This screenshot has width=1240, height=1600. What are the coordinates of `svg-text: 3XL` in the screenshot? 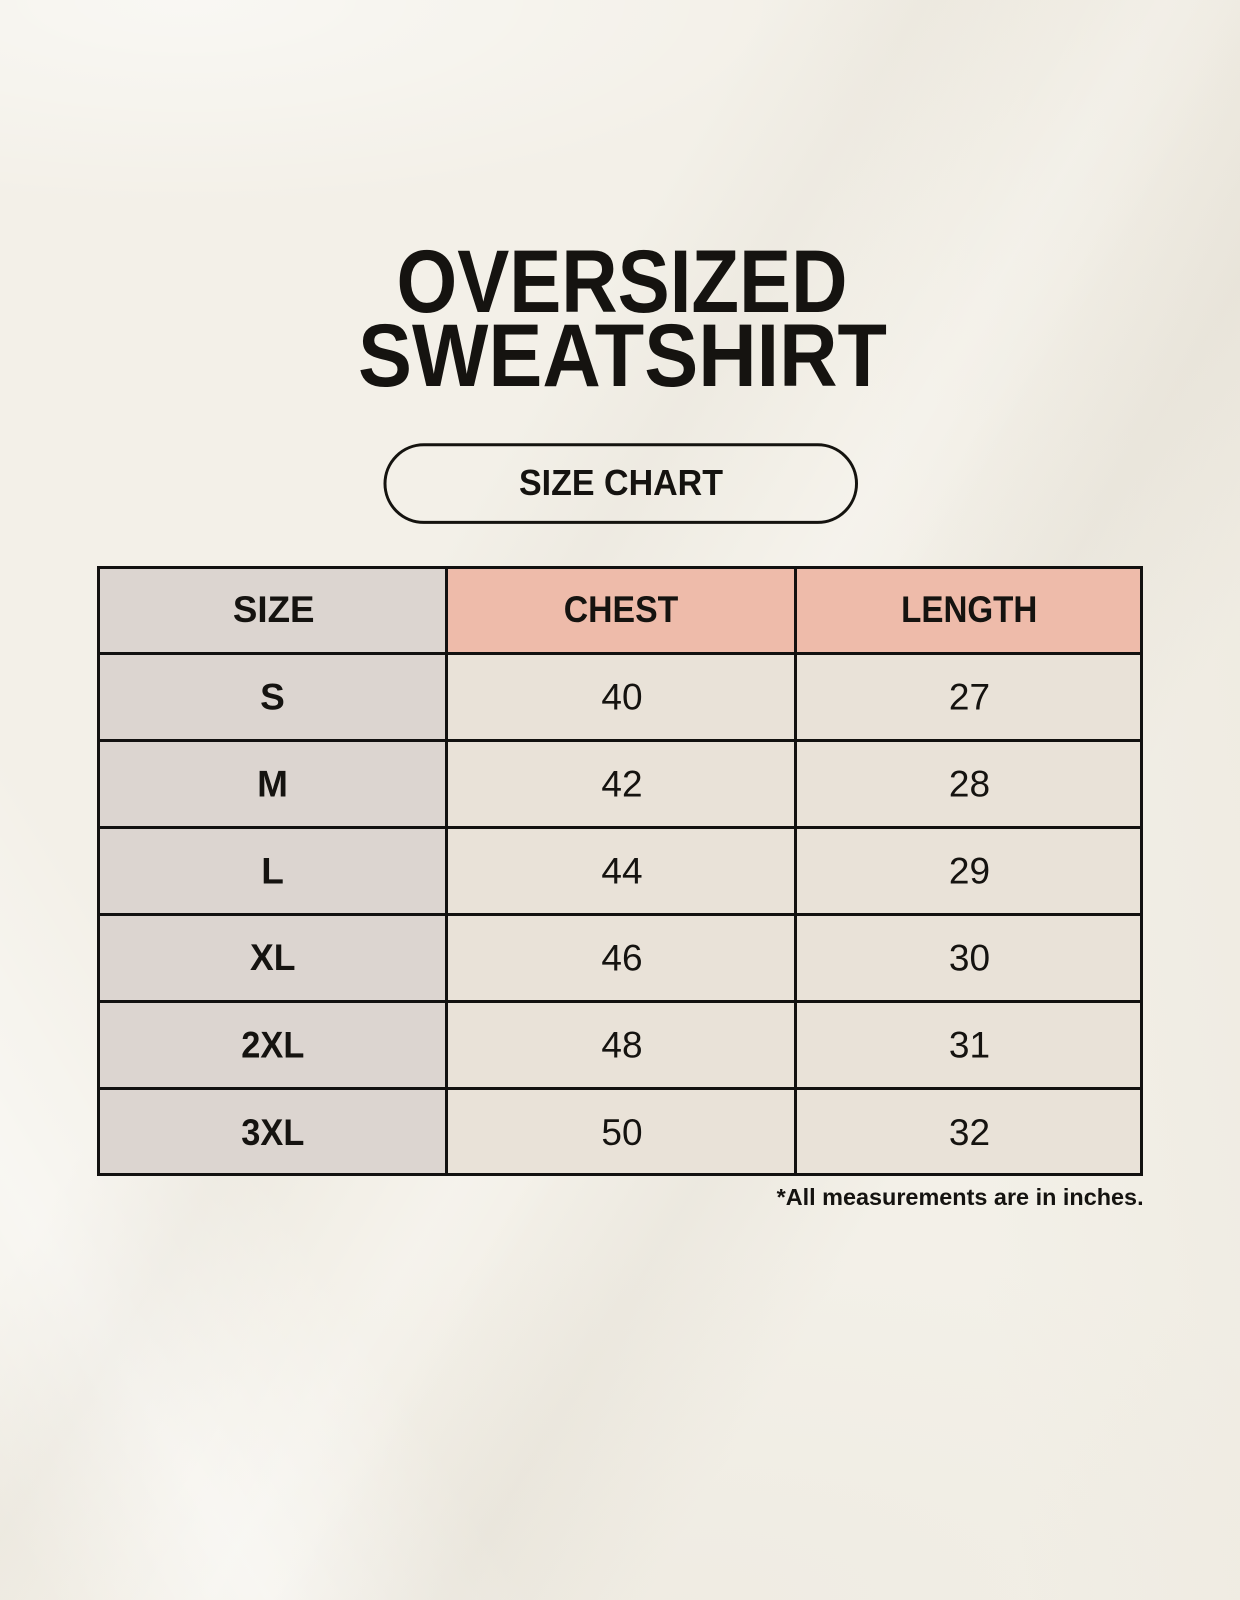 It's located at (272, 1132).